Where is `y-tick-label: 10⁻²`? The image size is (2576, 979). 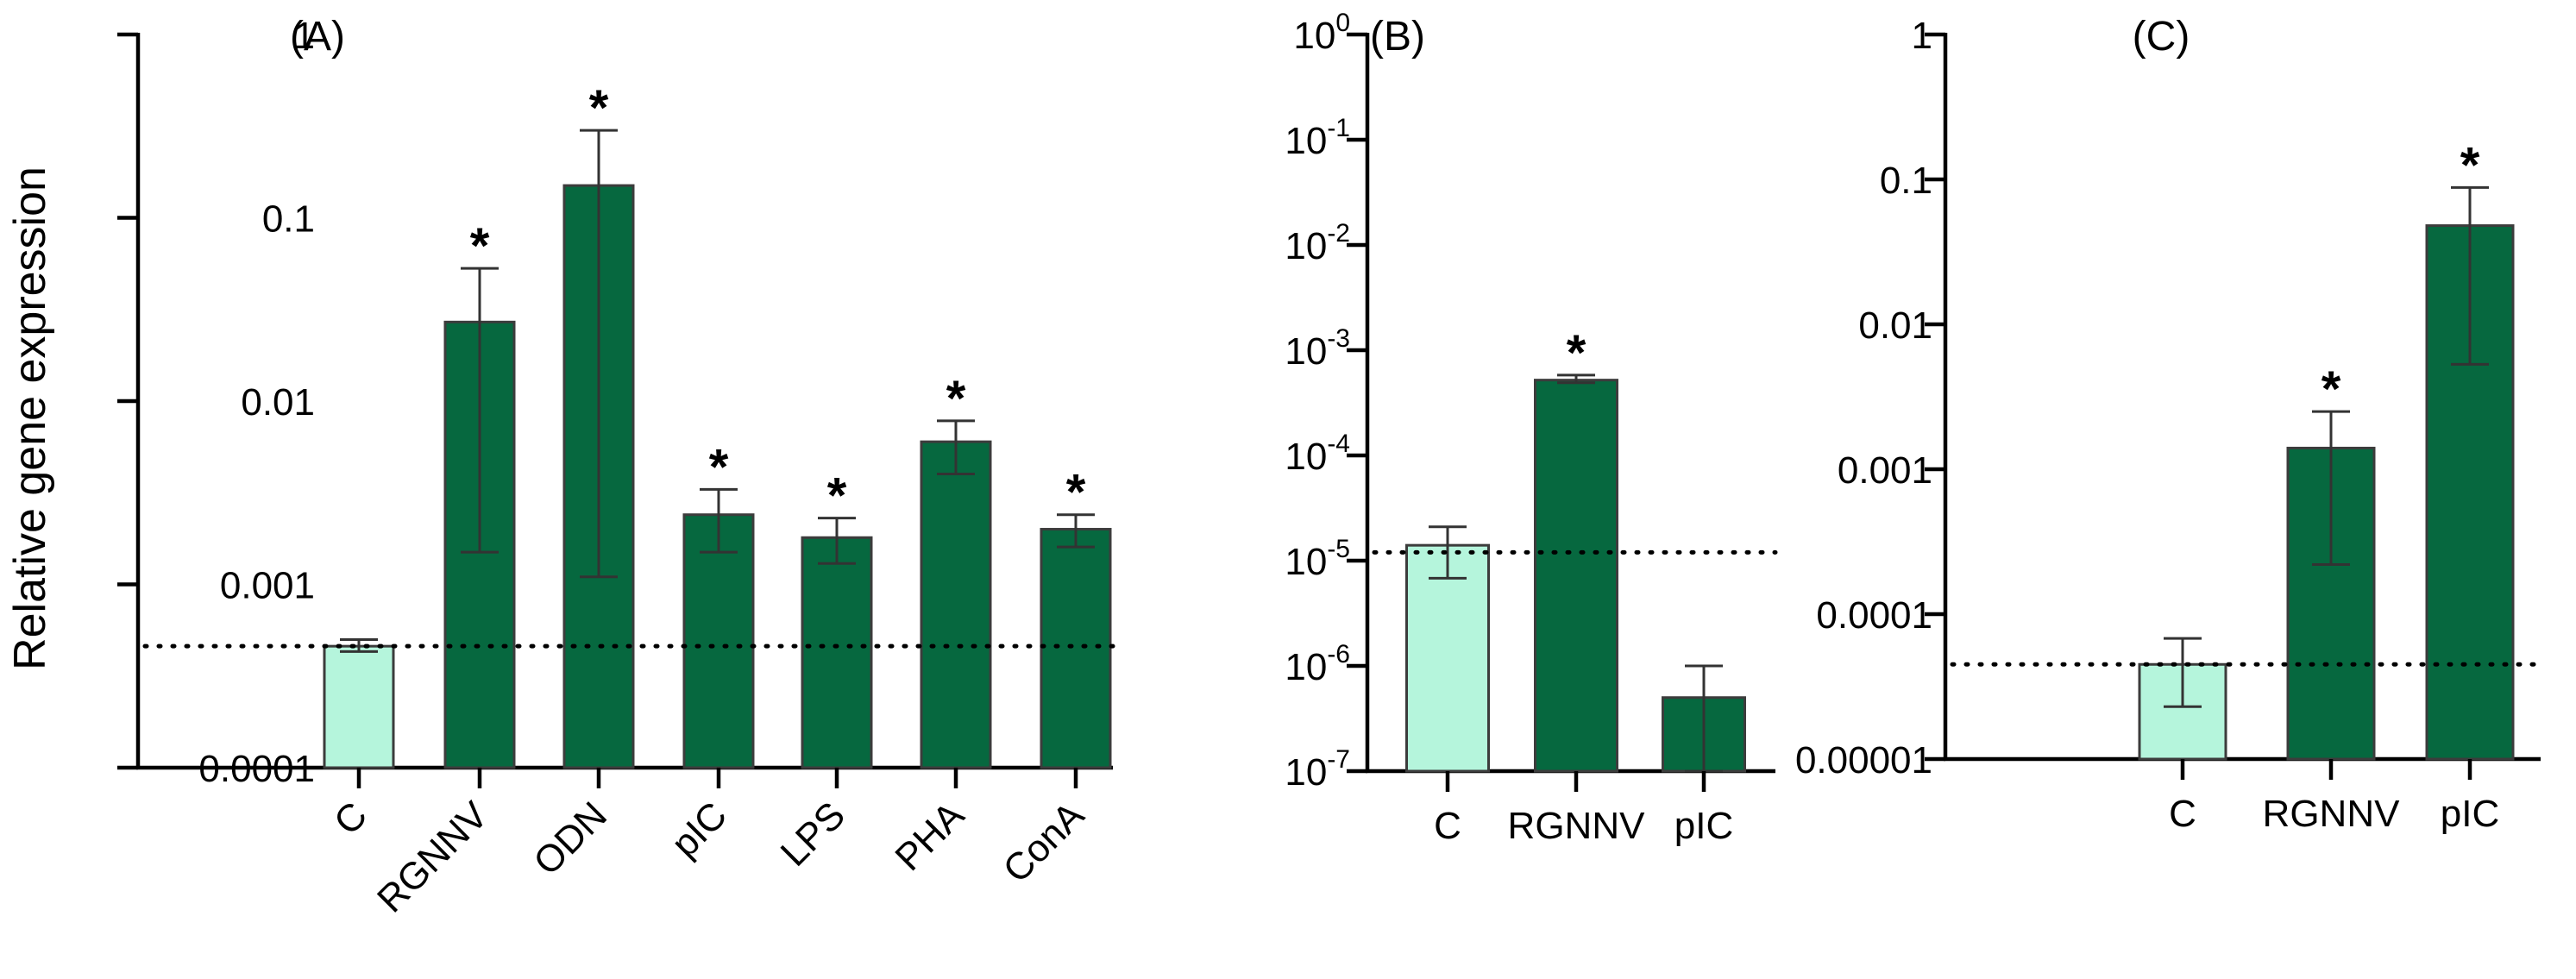
y-tick-label: 10⁻² is located at coordinates (1317, 243).